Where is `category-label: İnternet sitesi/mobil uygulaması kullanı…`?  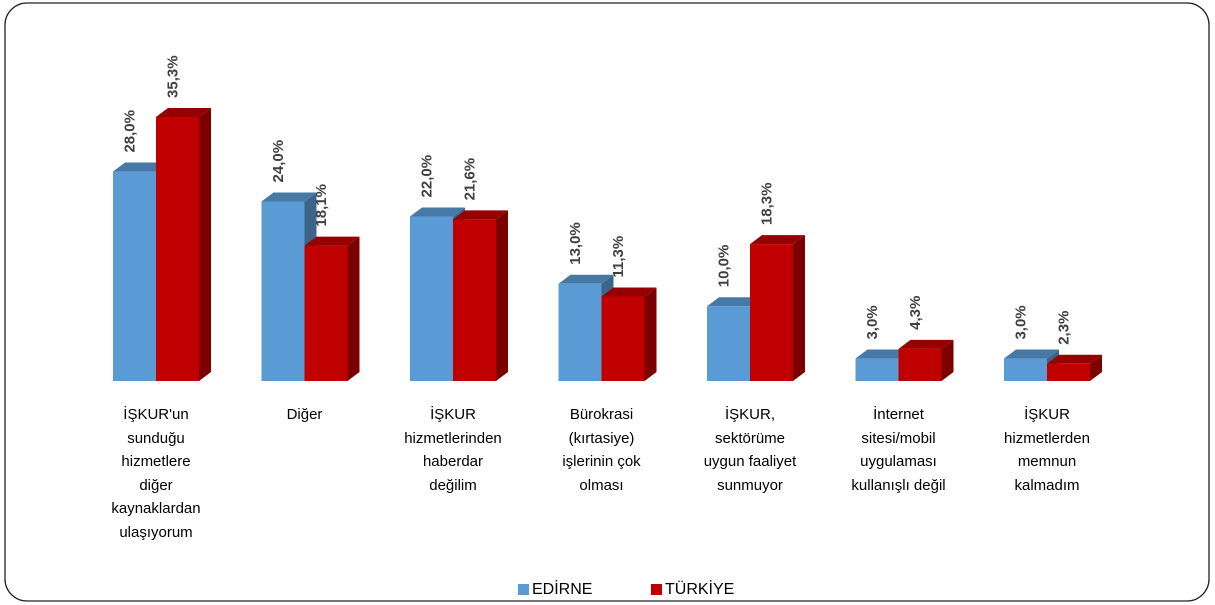
category-label: İnternet sitesi/mobil uygulaması kullanı… is located at coordinates (898, 450).